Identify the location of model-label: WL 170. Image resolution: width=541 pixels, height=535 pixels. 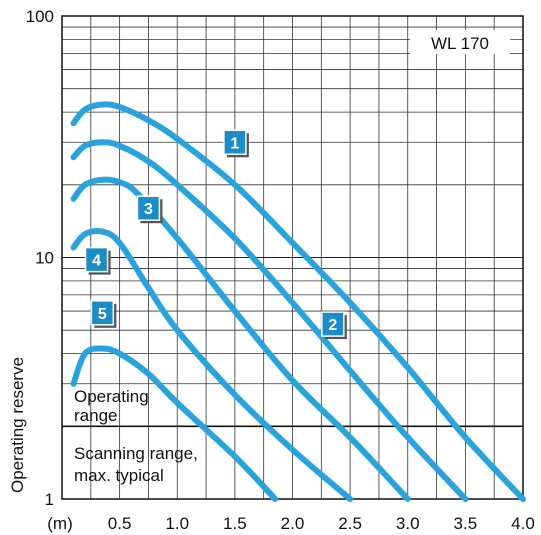
(460, 43).